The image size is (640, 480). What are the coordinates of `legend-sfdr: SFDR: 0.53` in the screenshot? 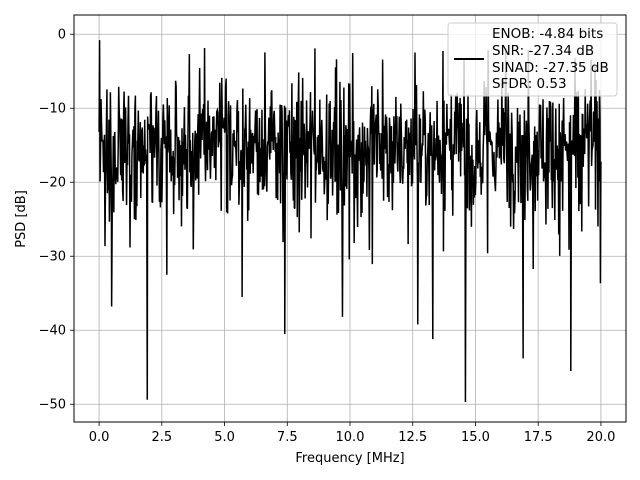 It's located at (529, 84).